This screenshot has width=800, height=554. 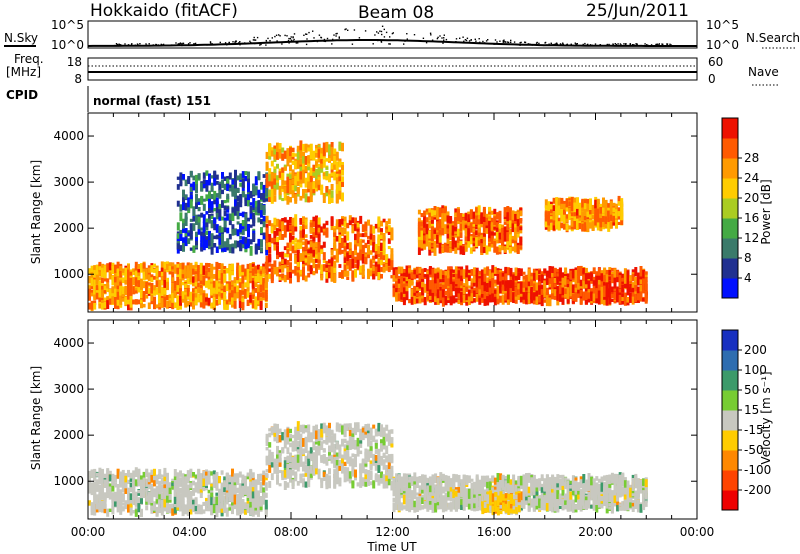 What do you see at coordinates (751, 218) in the screenshot?
I see `power-colorbar-label: 16` at bounding box center [751, 218].